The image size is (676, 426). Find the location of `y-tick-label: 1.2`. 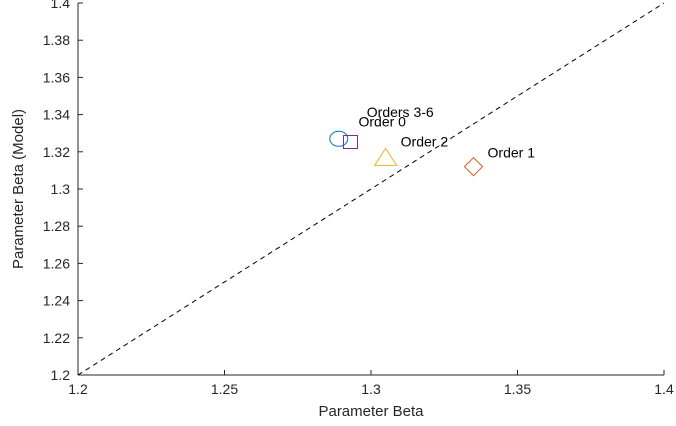

y-tick-label: 1.2 is located at coordinates (61, 375).